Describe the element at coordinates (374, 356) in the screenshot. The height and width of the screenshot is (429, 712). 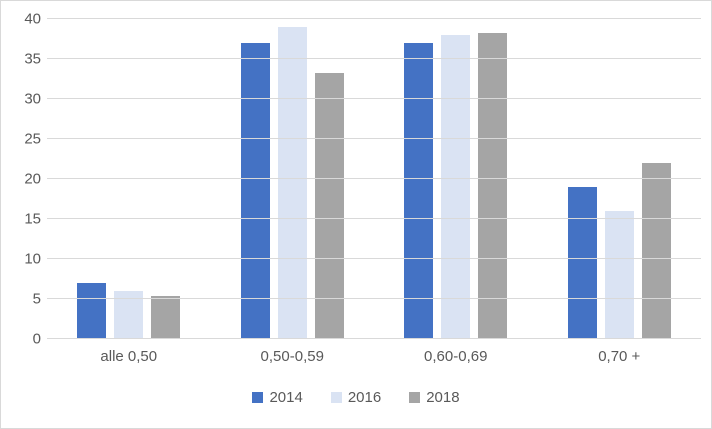
I see `x-axis: alle 0,50 0,50-0,59 0,60-0,69 0,70 +` at that location.